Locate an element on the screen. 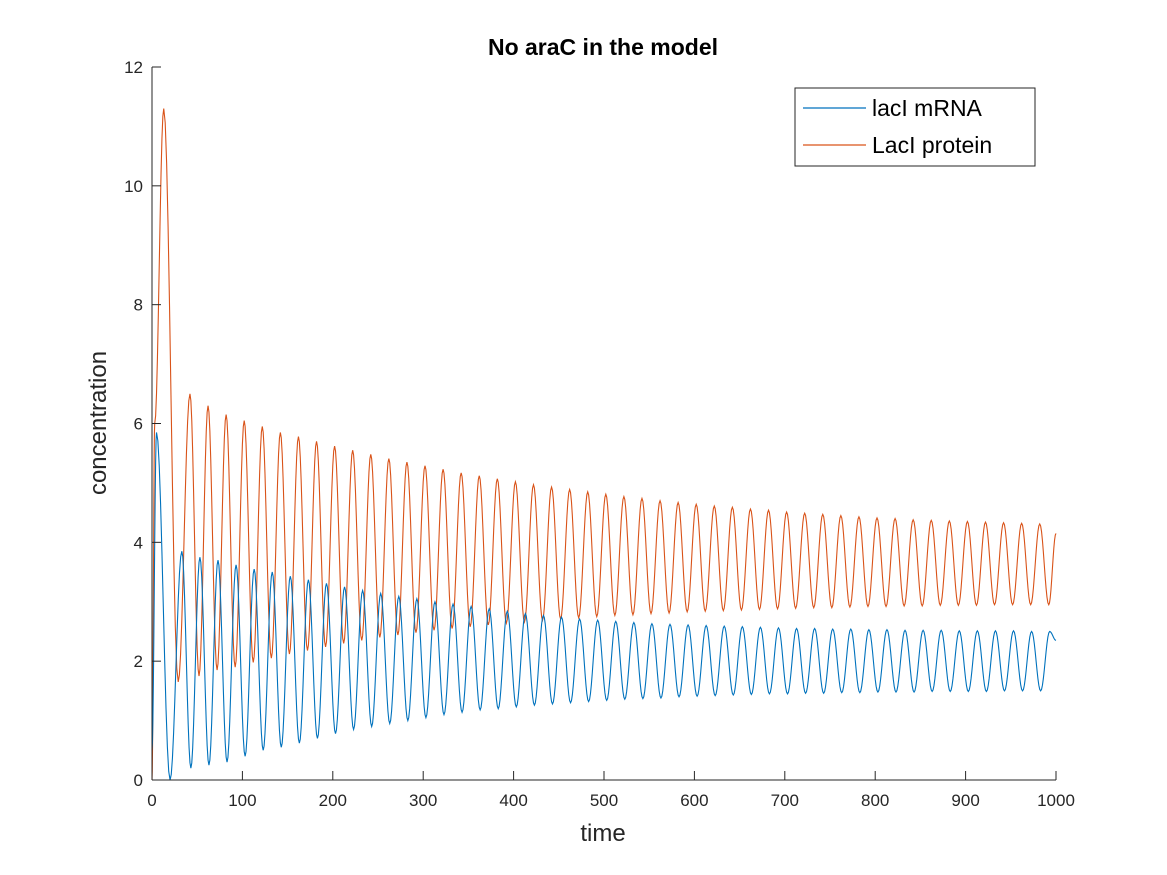  y-tick-label: 0 is located at coordinates (138, 780).